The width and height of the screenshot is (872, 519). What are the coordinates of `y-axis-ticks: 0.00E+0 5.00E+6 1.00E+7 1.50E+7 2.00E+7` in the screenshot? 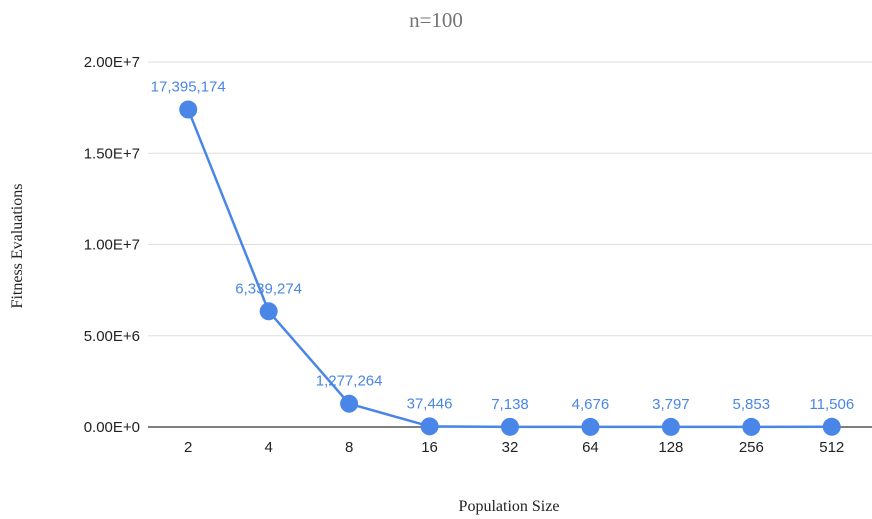 It's located at (112, 245).